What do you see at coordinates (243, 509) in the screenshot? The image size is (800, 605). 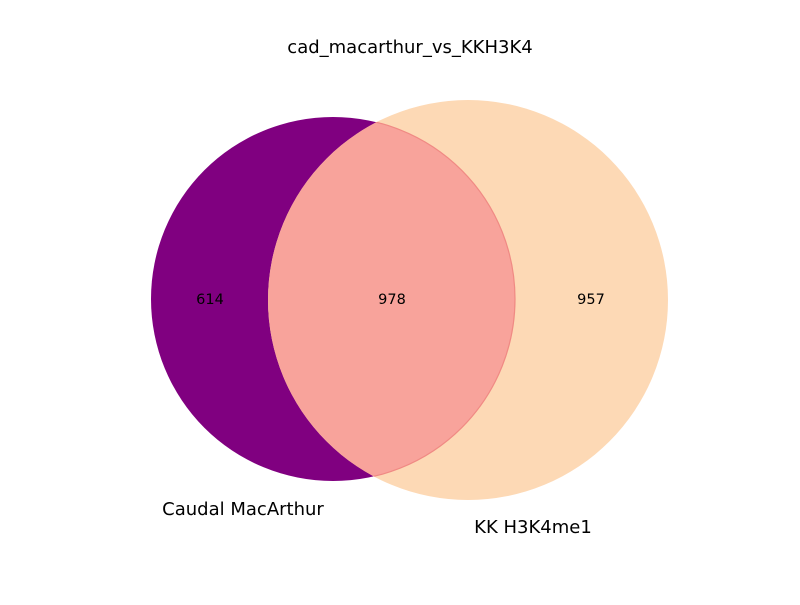 I see `set-a-label: Caudal MacArthur` at bounding box center [243, 509].